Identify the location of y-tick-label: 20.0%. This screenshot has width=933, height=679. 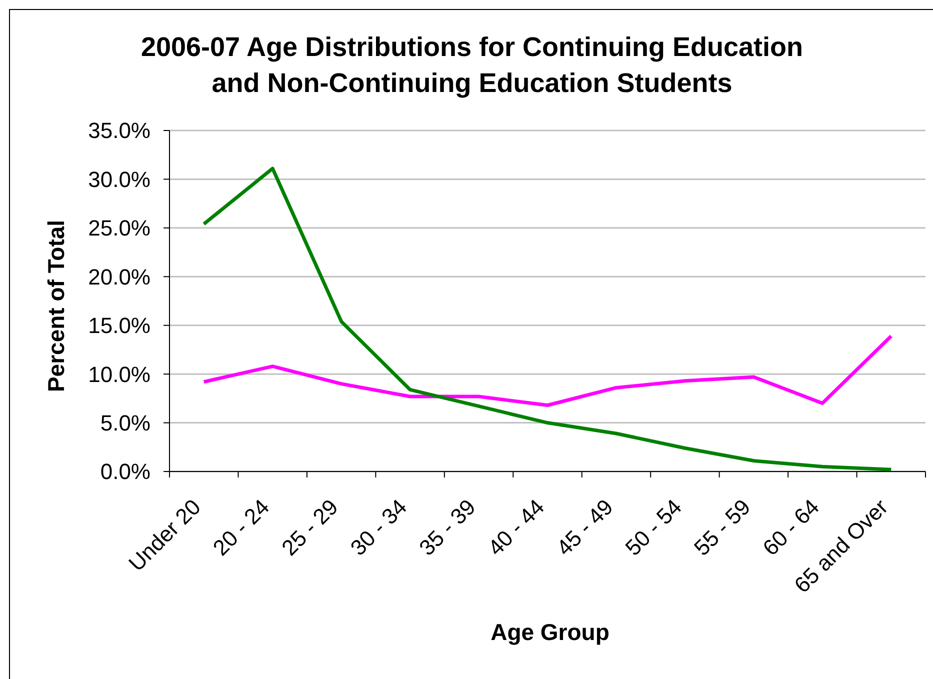
(119, 277).